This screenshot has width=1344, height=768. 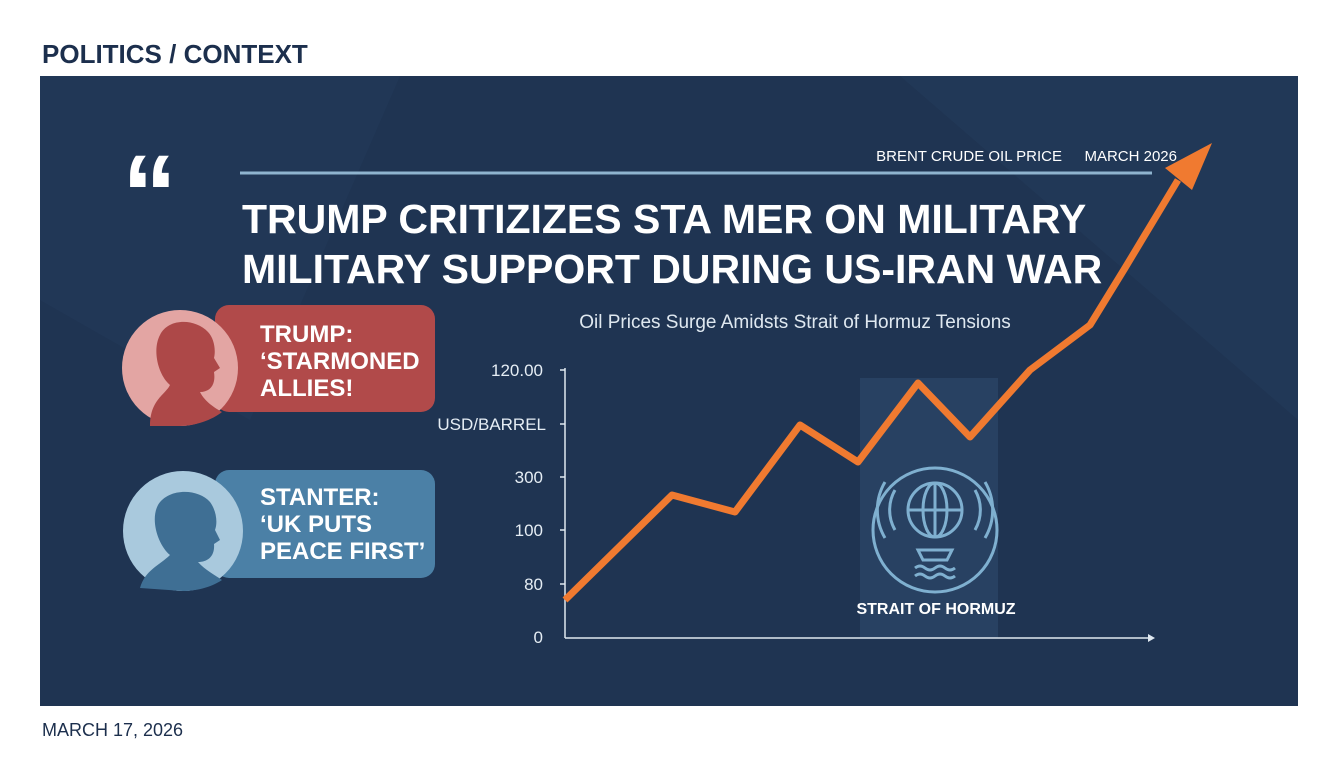 What do you see at coordinates (491, 424) in the screenshot?
I see `axis-label: USD/BARREL` at bounding box center [491, 424].